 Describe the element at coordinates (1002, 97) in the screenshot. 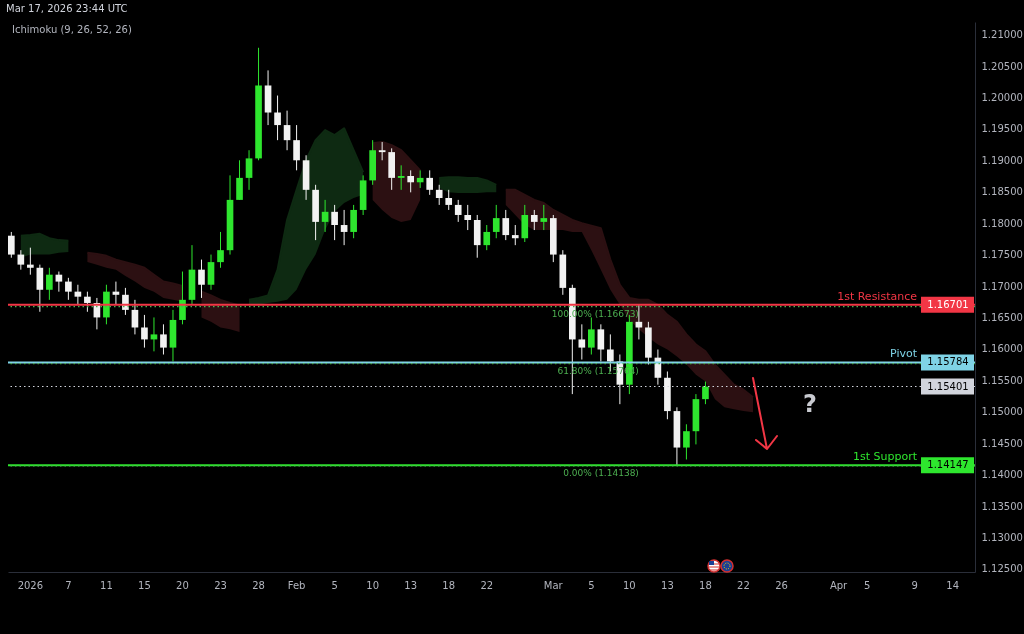

I see `y-tick-label: 1.20000` at that location.